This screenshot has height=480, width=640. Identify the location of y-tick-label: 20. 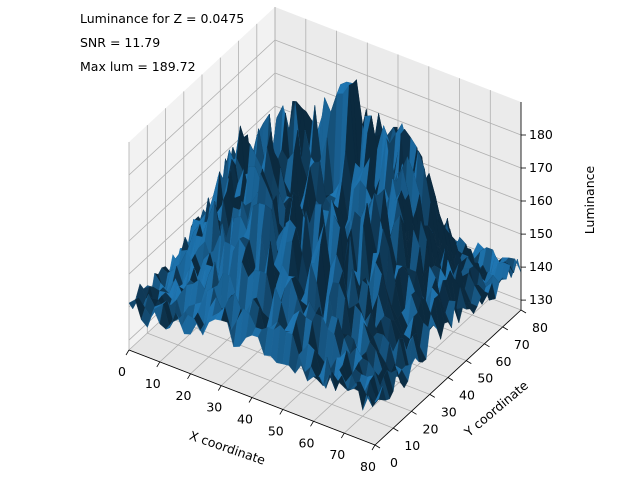
(431, 428).